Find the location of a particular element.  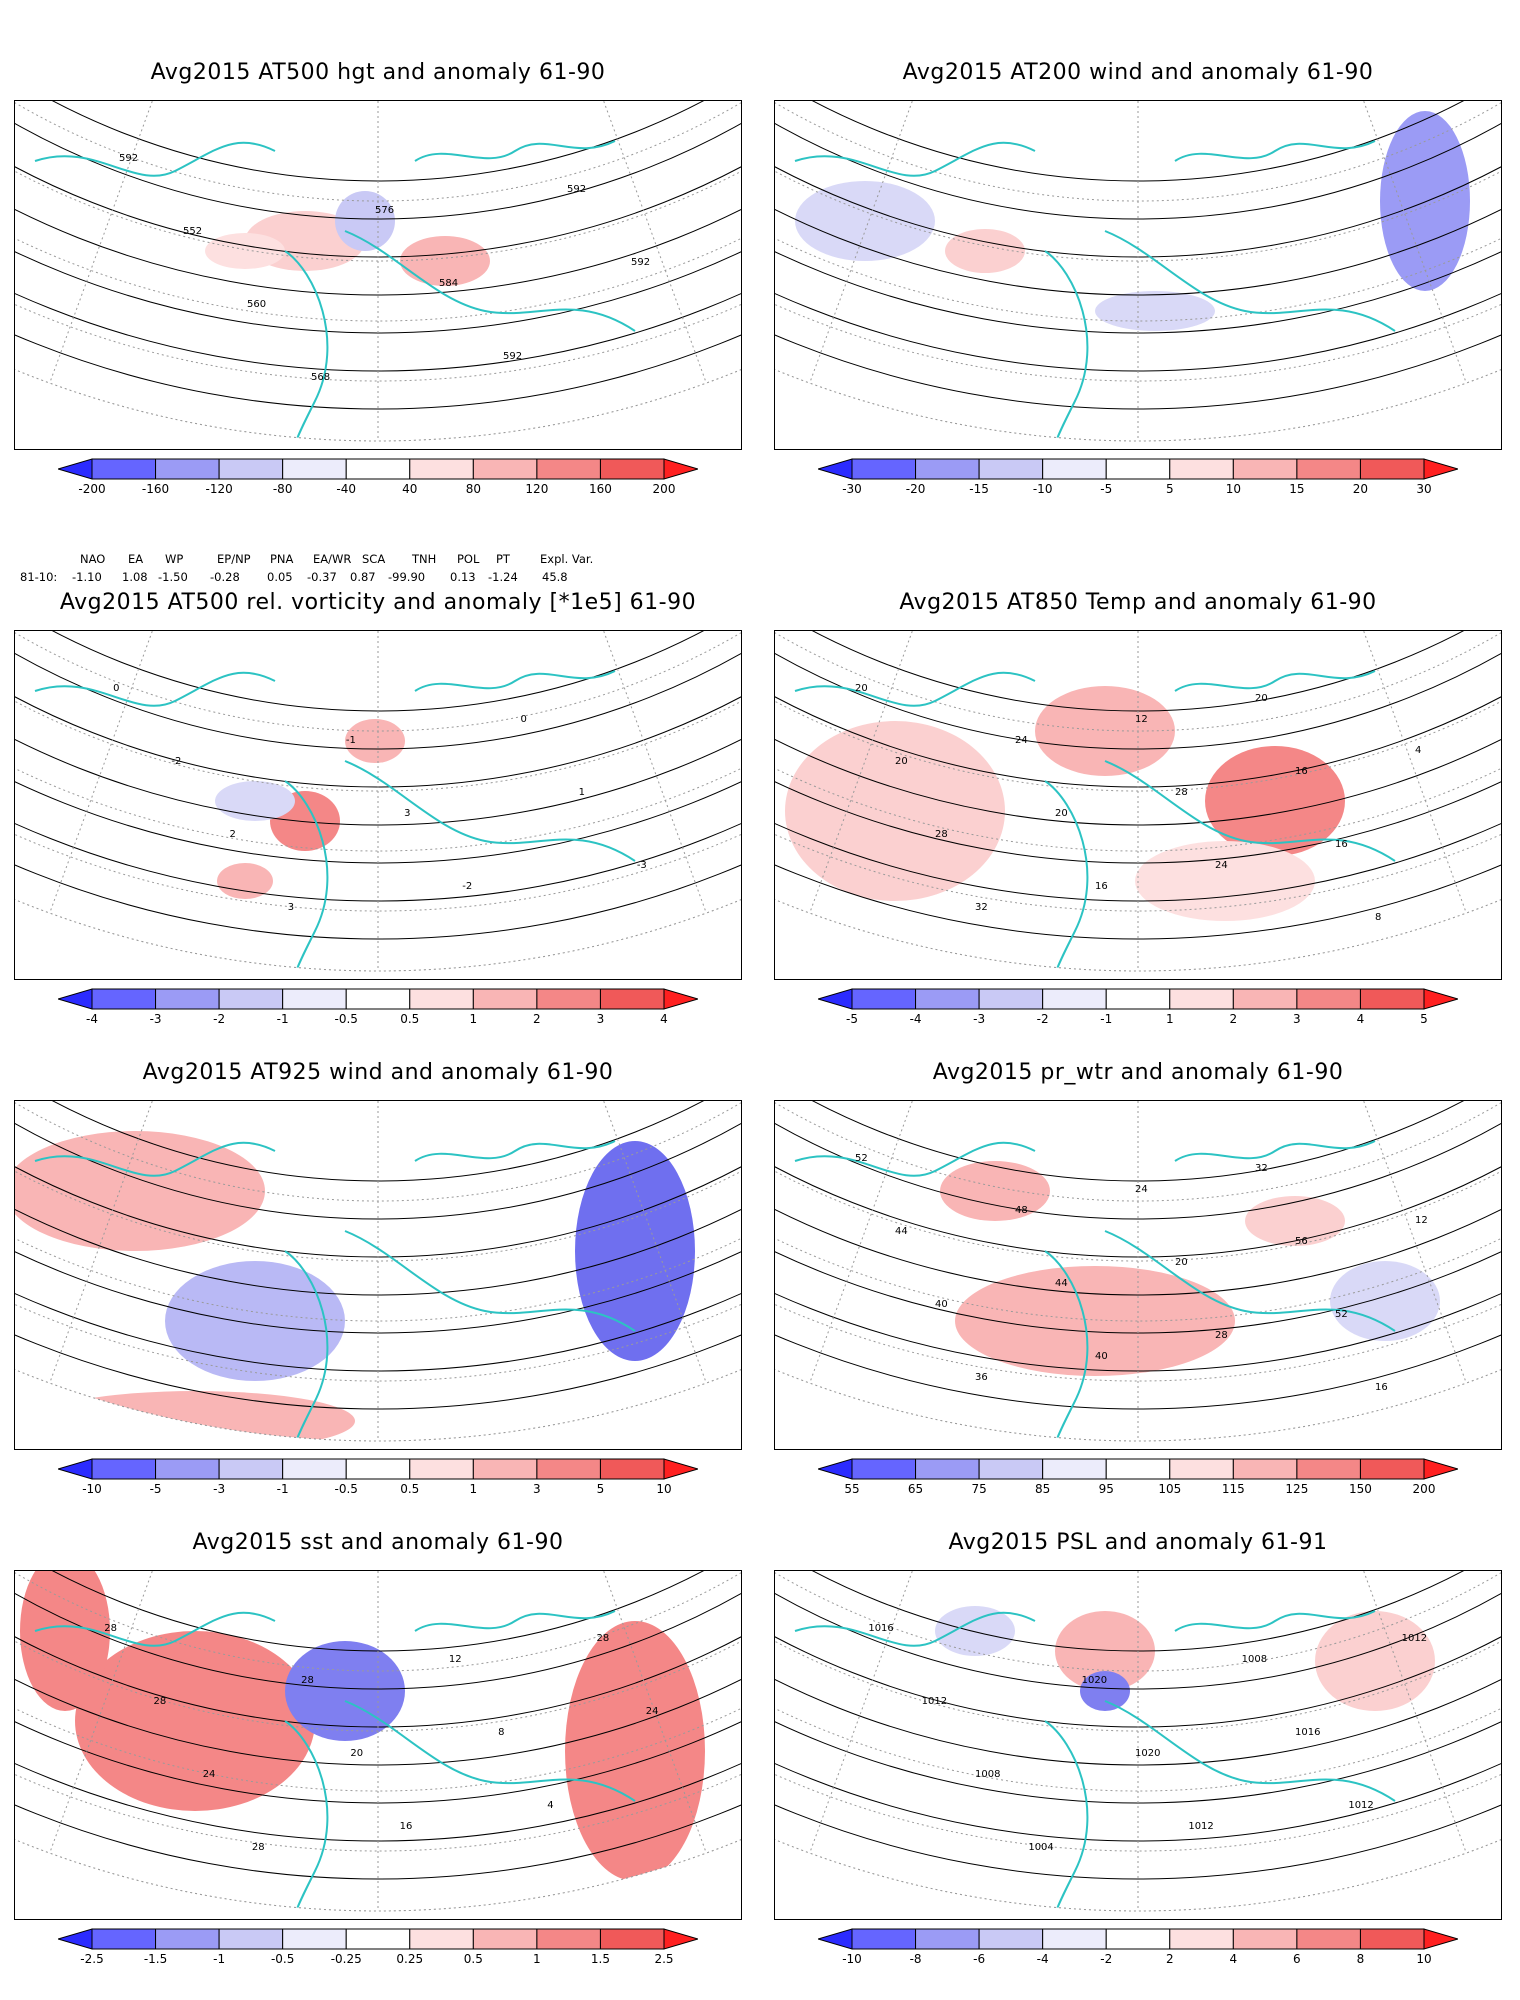

teleconnection-header: PT is located at coordinates (503, 559).